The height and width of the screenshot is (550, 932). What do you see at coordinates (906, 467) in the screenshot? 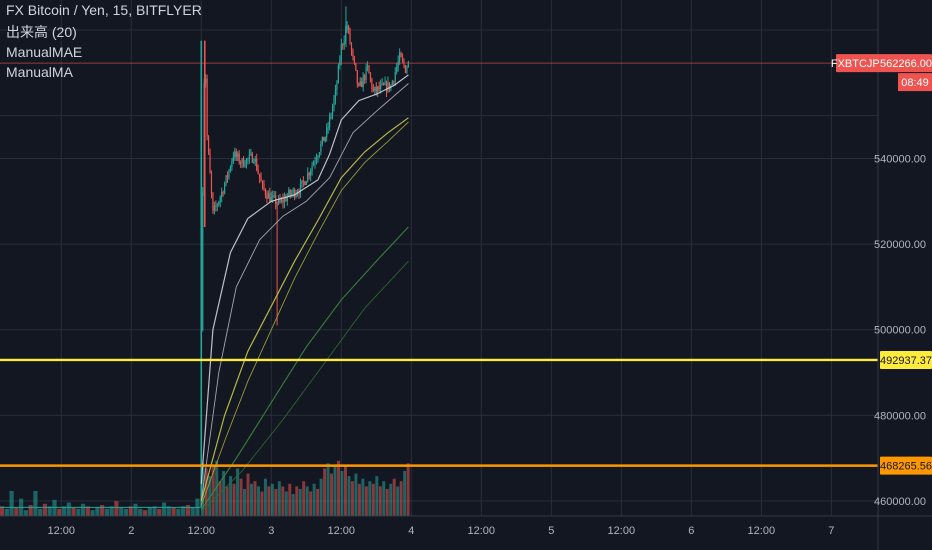
I see `orange-level-badge-label: 468265.56` at bounding box center [906, 467].